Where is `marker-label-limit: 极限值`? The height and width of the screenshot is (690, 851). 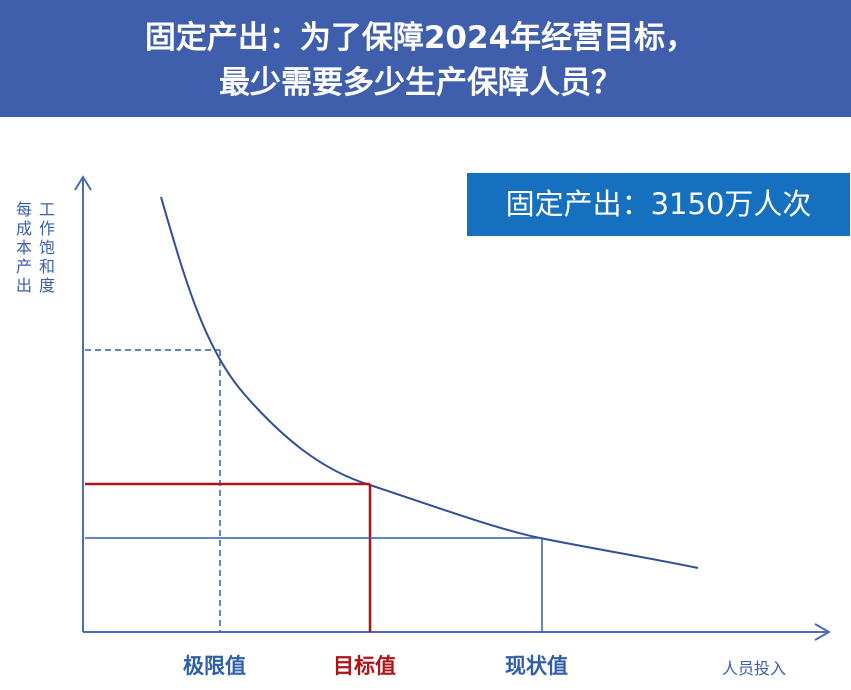
marker-label-limit: 极限值 is located at coordinates (214, 666).